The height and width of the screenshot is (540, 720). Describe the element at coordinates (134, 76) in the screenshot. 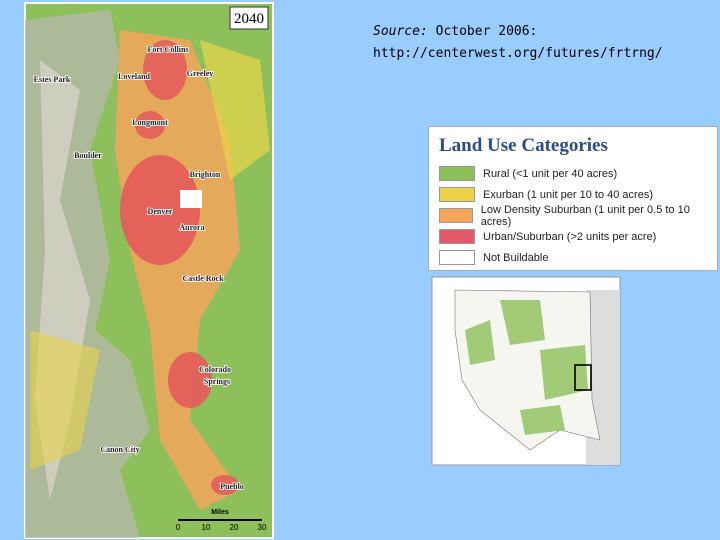

I see `city-label: Loveland` at that location.